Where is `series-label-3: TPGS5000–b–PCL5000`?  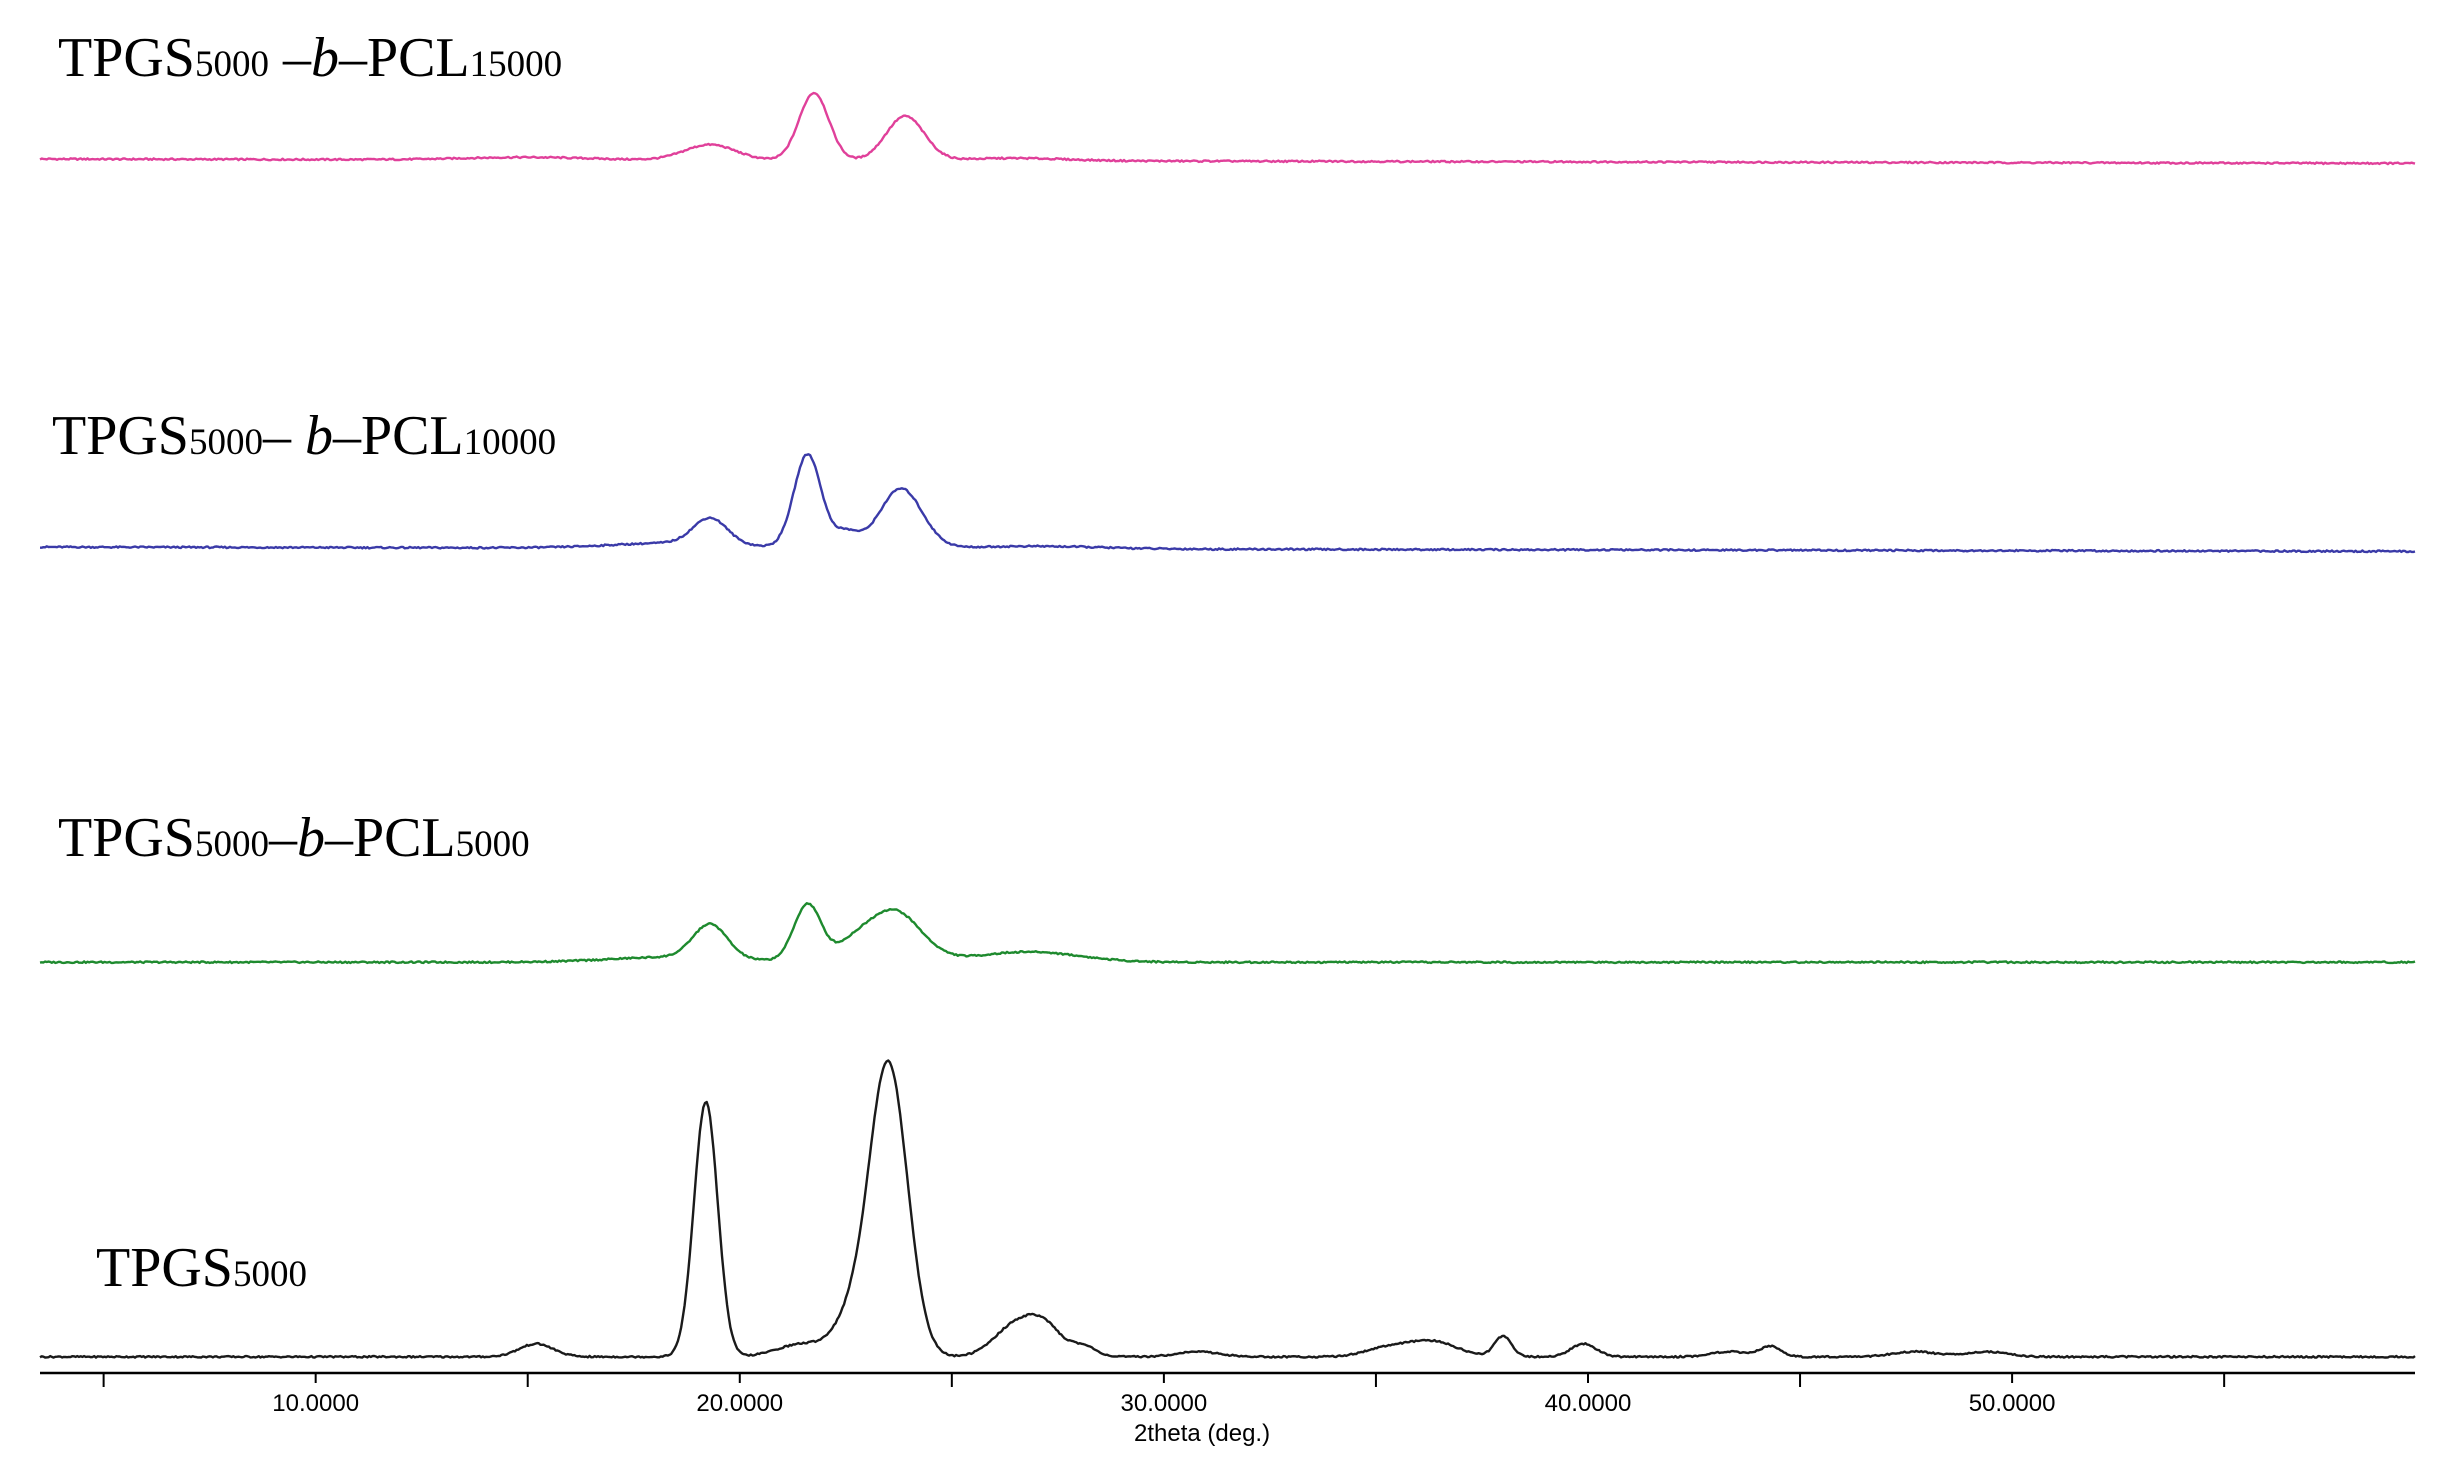 series-label-3: TPGS5000–b–PCL5000 is located at coordinates (294, 838).